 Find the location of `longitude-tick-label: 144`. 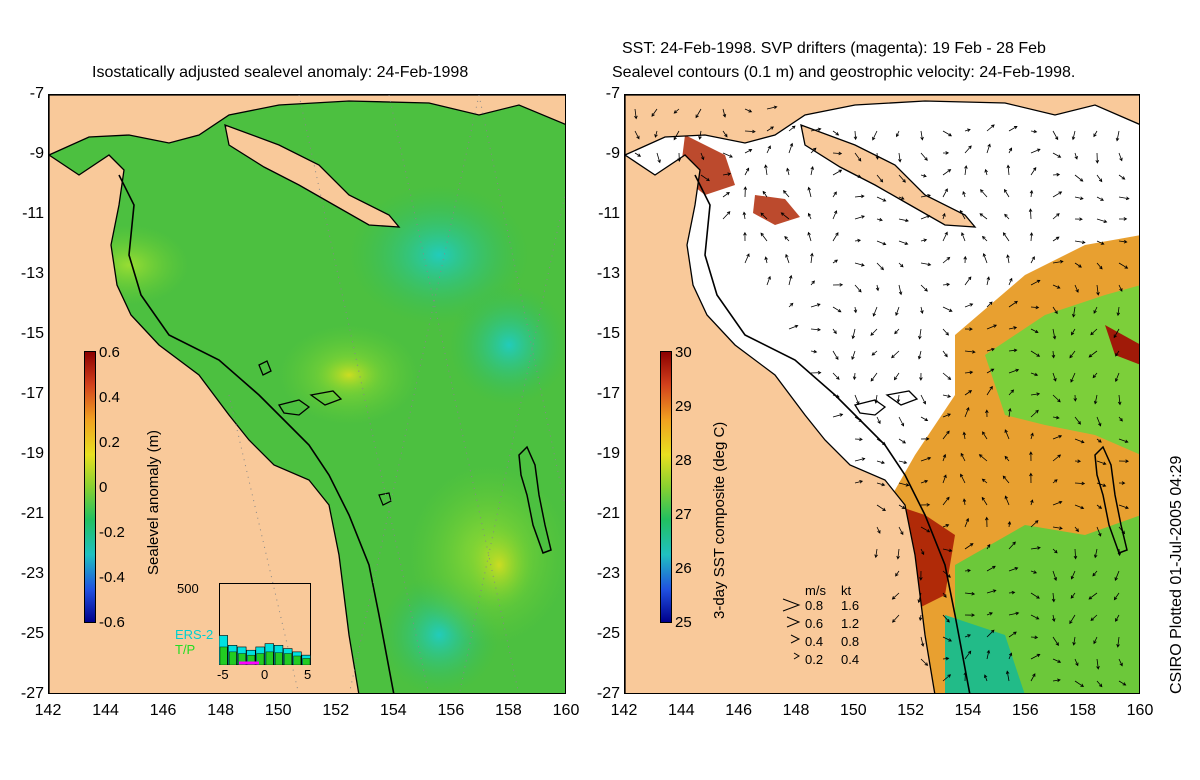

longitude-tick-label: 144 is located at coordinates (681, 710).